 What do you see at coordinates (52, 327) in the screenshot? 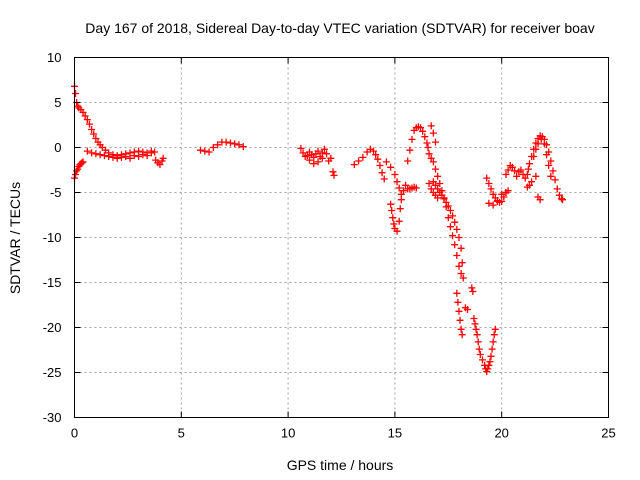
I see `y-tick-label: -20` at bounding box center [52, 327].